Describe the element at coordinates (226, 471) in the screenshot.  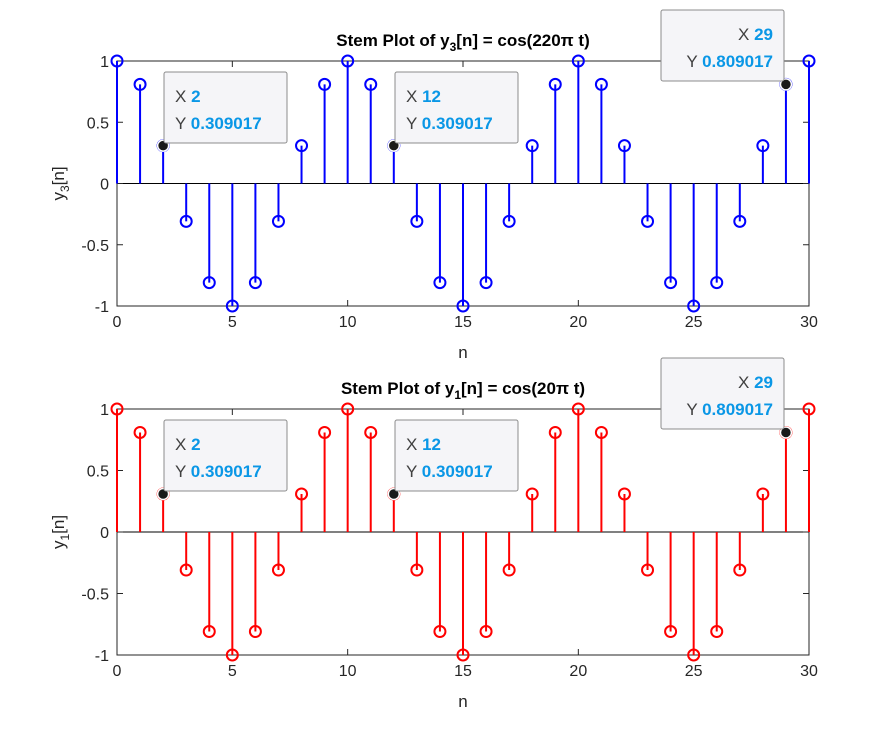
I see `datatip-y-value: 0.309017` at that location.